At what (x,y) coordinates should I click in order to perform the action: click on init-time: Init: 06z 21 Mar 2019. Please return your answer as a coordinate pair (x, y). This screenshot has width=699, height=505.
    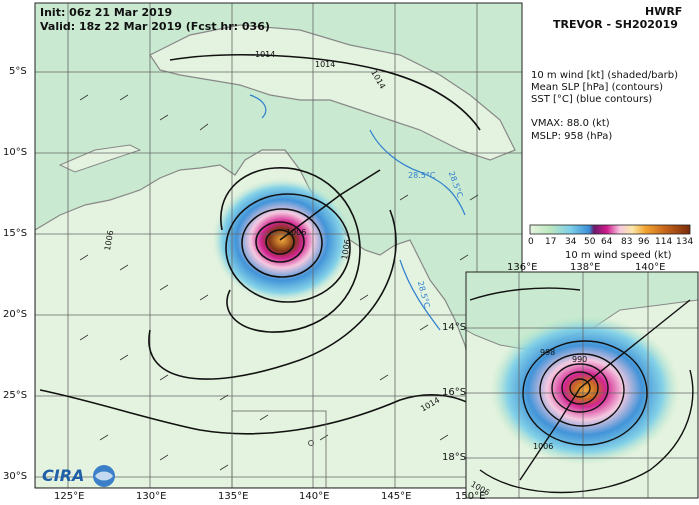
    Looking at the image, I should click on (106, 12).